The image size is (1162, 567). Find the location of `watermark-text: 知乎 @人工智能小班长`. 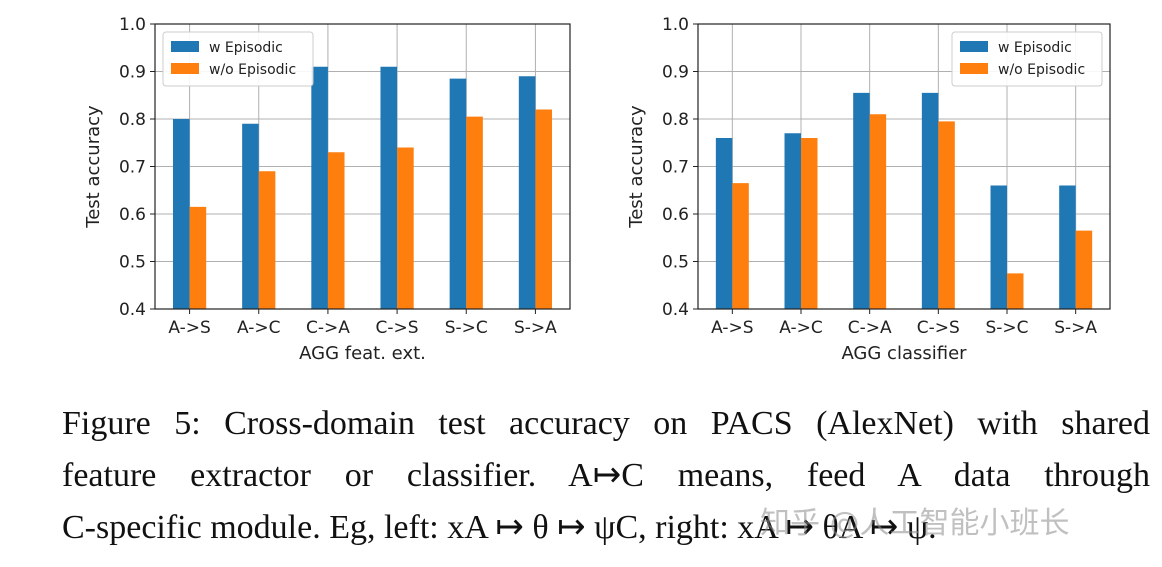

watermark-text: 知乎 @人工智能小班长 is located at coordinates (915, 523).